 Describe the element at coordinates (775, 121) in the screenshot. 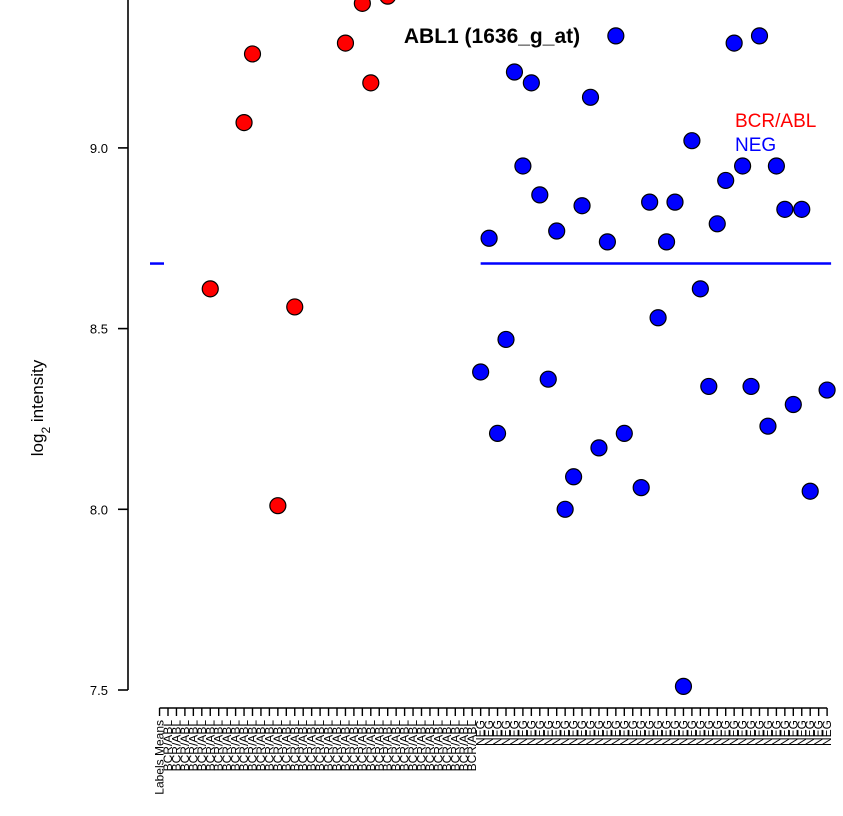

I see `legend-item: BCR/ABL` at that location.